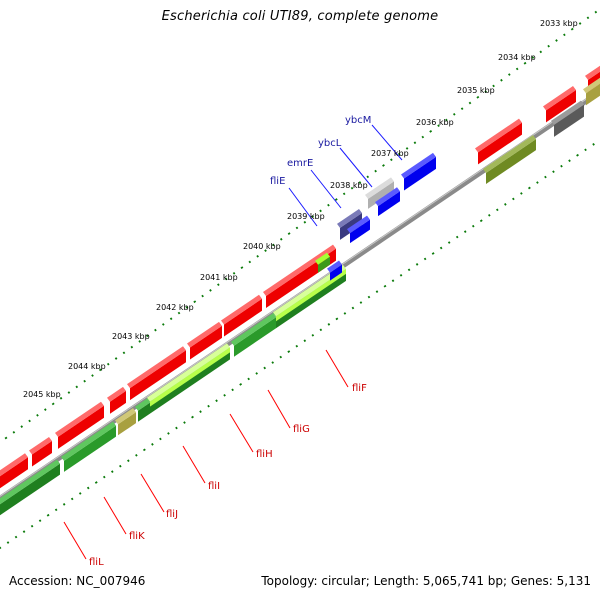  Describe the element at coordinates (131, 336) in the screenshot. I see `kbp-label: 2043 kbp` at that location.